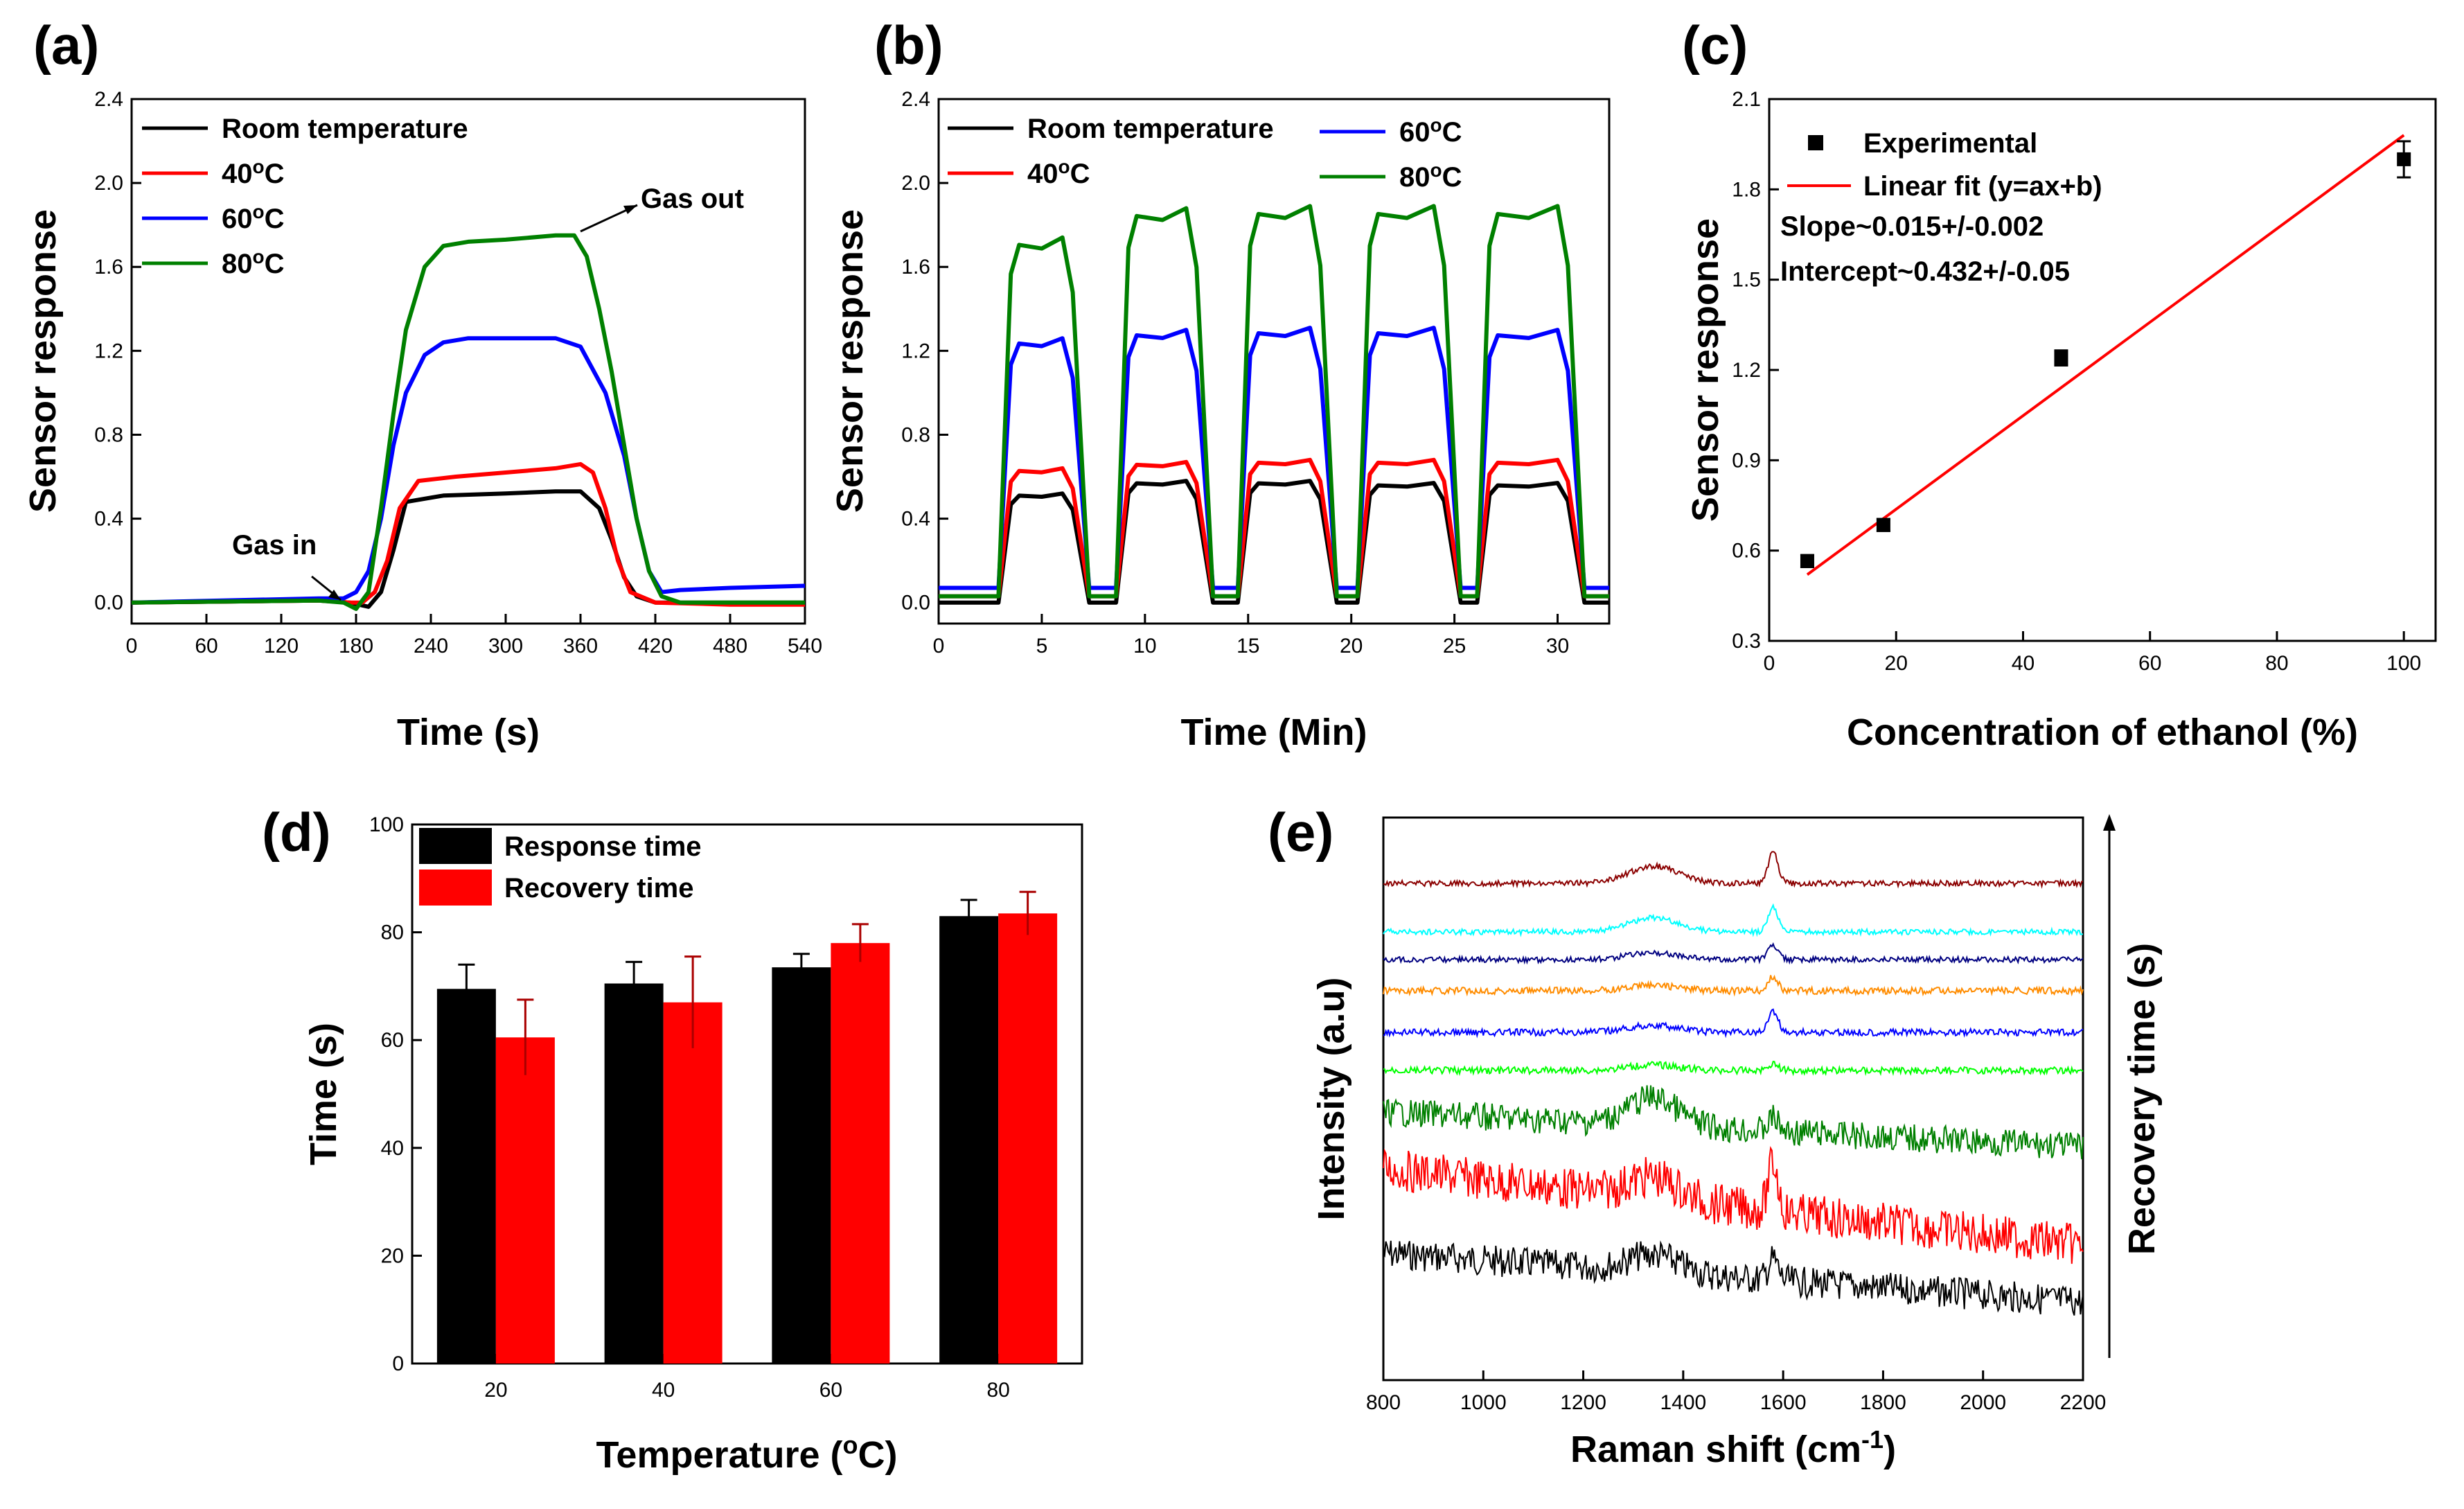 The image size is (2464, 1509). I want to click on panel-a-ylabel: Sensor response, so click(43, 361).